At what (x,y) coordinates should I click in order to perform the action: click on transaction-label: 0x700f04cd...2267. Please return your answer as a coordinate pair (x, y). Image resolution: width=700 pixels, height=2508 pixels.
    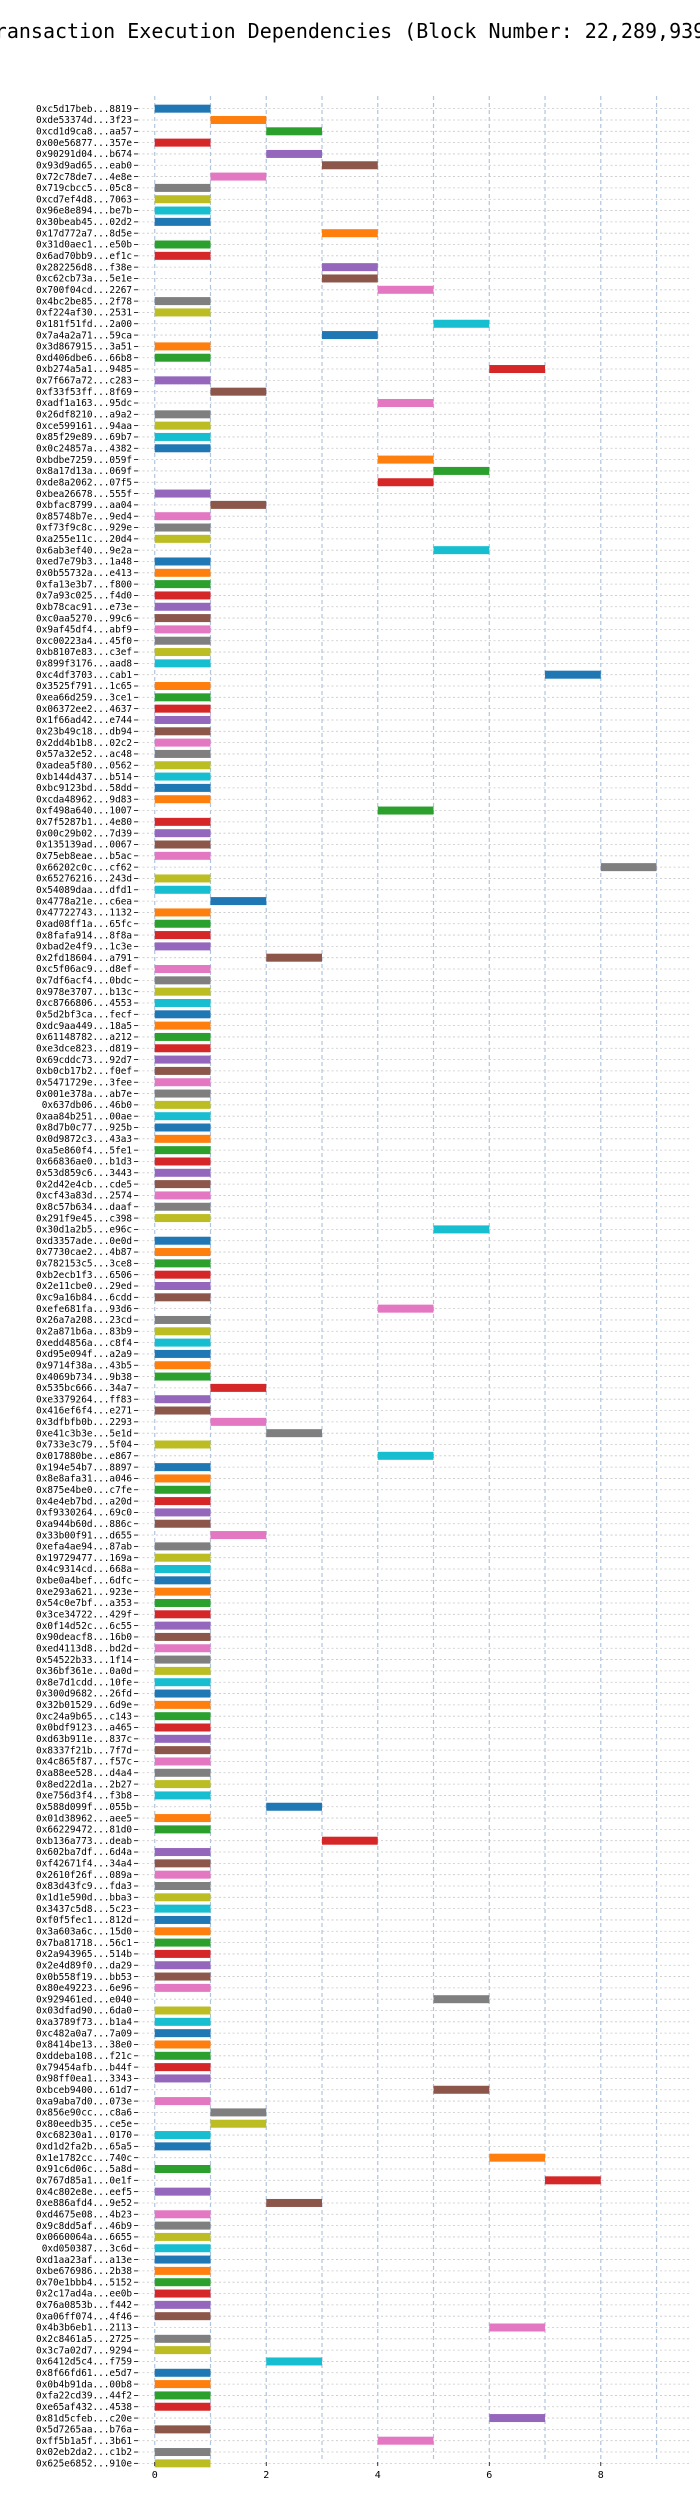
    Looking at the image, I should click on (84, 290).